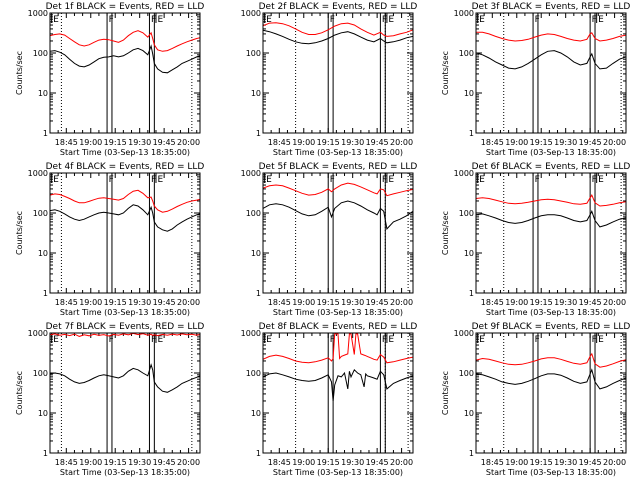 The image size is (640, 480). Describe the element at coordinates (551, 167) in the screenshot. I see `chart-title: Det 6f BLACK = Events, RED = LLD` at that location.